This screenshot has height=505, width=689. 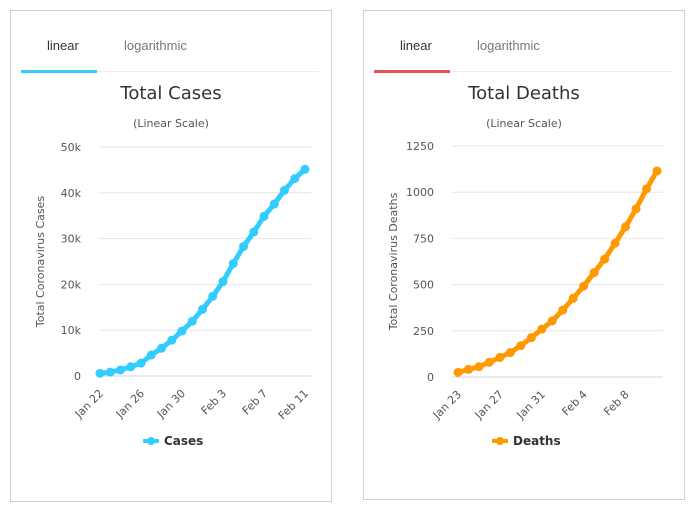 What do you see at coordinates (170, 93) in the screenshot?
I see `chart-title: Total Cases` at bounding box center [170, 93].